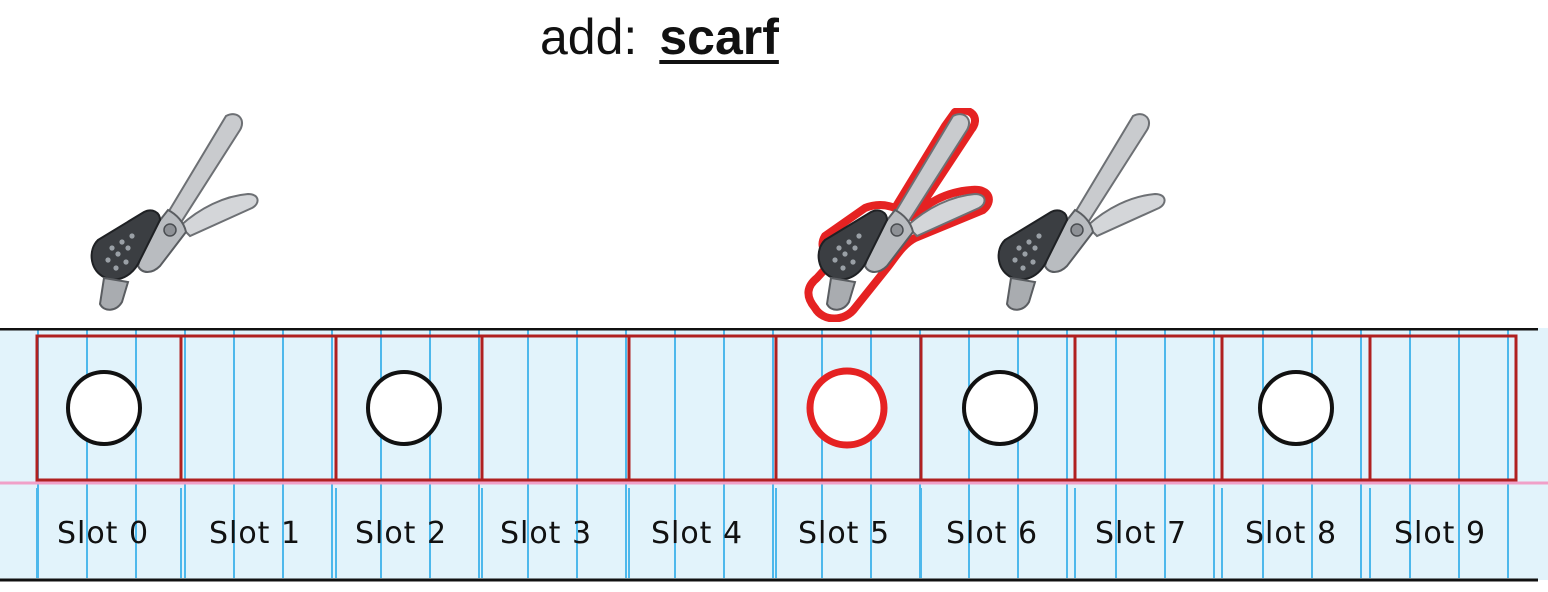 The image size is (1548, 592). I want to click on slot-label: Slot 2, so click(401, 533).